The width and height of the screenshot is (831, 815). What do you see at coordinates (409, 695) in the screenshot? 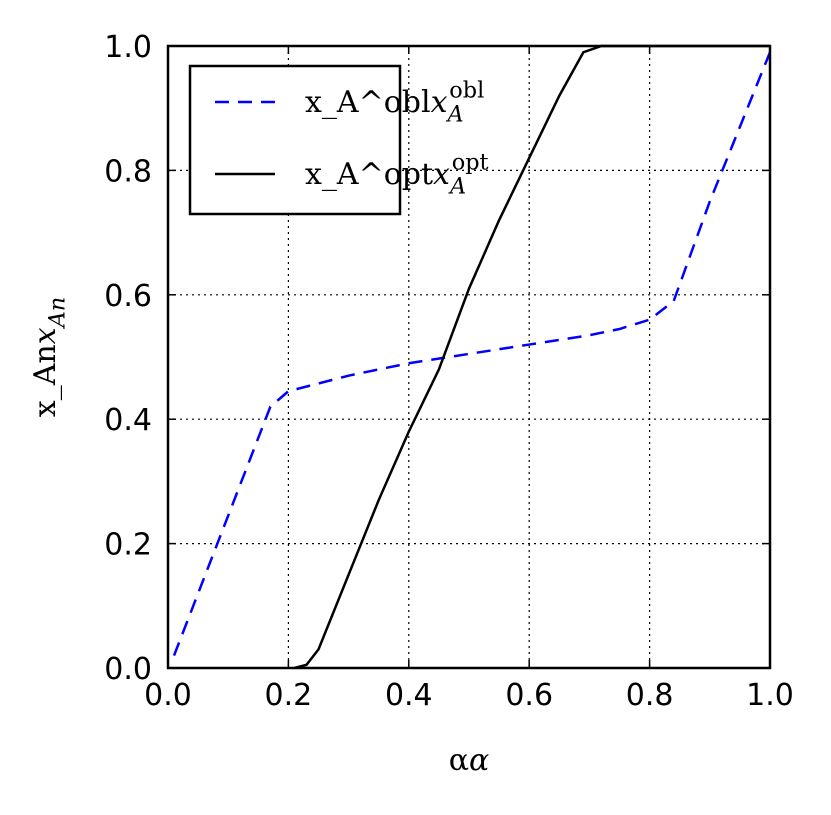
I see `x-tick-label: 0.4` at bounding box center [409, 695].